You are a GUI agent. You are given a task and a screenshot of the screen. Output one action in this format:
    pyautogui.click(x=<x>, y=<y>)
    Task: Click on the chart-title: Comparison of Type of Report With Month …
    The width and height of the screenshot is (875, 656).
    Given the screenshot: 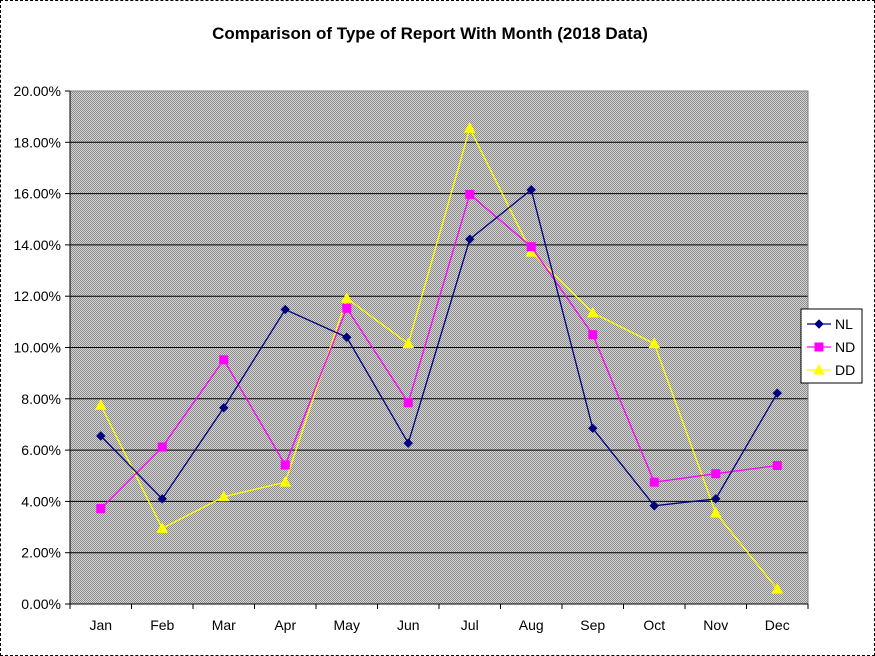 What is the action you would take?
    pyautogui.click(x=430, y=33)
    